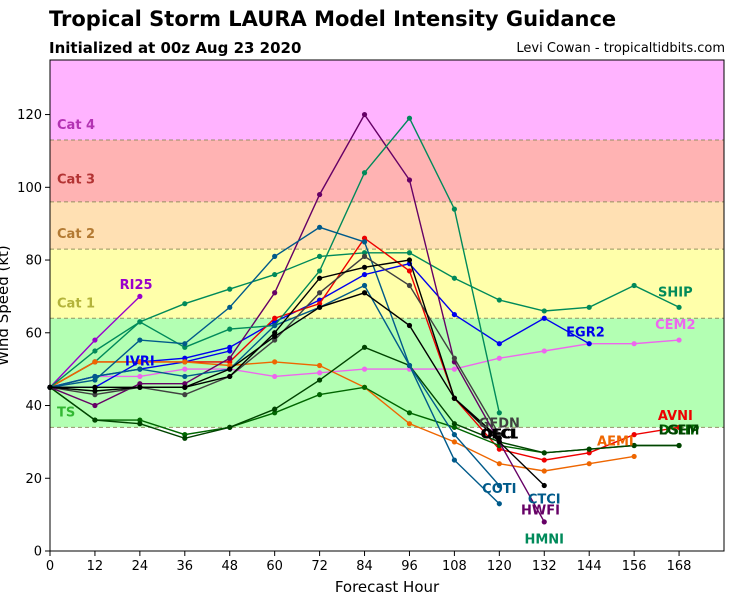 The image size is (730, 609). Describe the element at coordinates (675, 416) in the screenshot. I see `series-label-avni: AVNI` at that location.